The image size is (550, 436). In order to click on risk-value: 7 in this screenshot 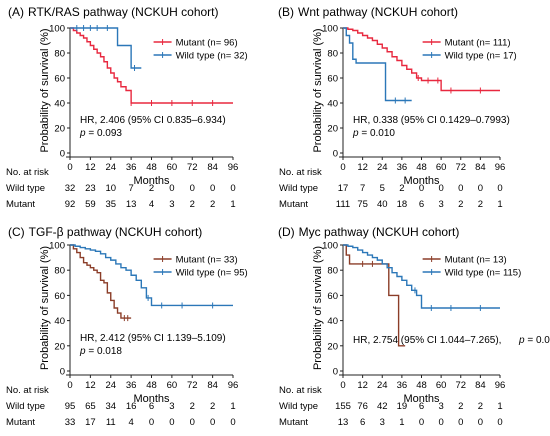, I will do `click(130, 188)`.